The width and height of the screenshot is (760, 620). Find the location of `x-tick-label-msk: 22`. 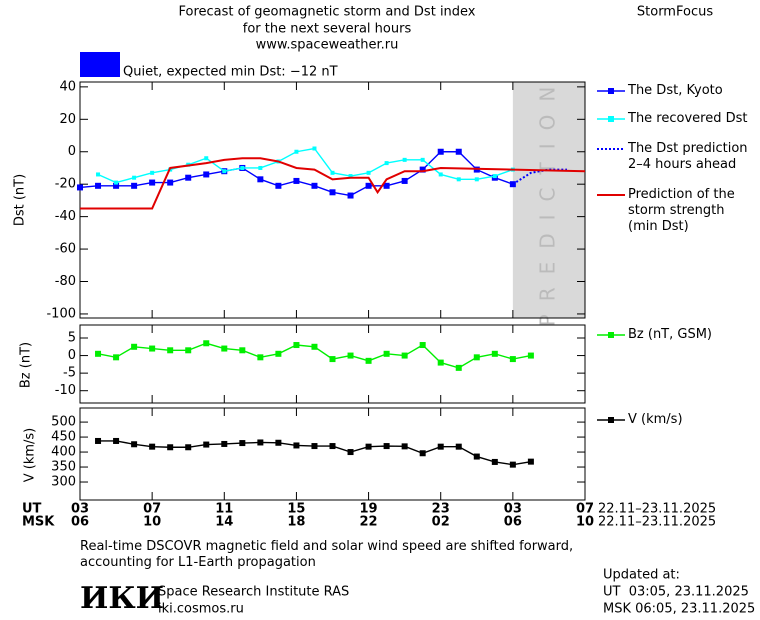

x-tick-label-msk: 22 is located at coordinates (369, 522).